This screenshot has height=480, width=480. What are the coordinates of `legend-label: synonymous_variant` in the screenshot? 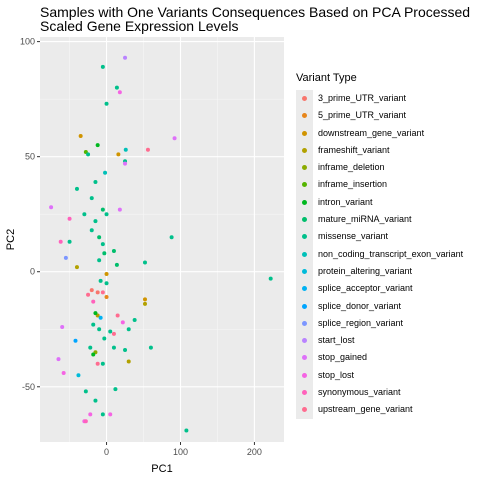 It's located at (359, 392).